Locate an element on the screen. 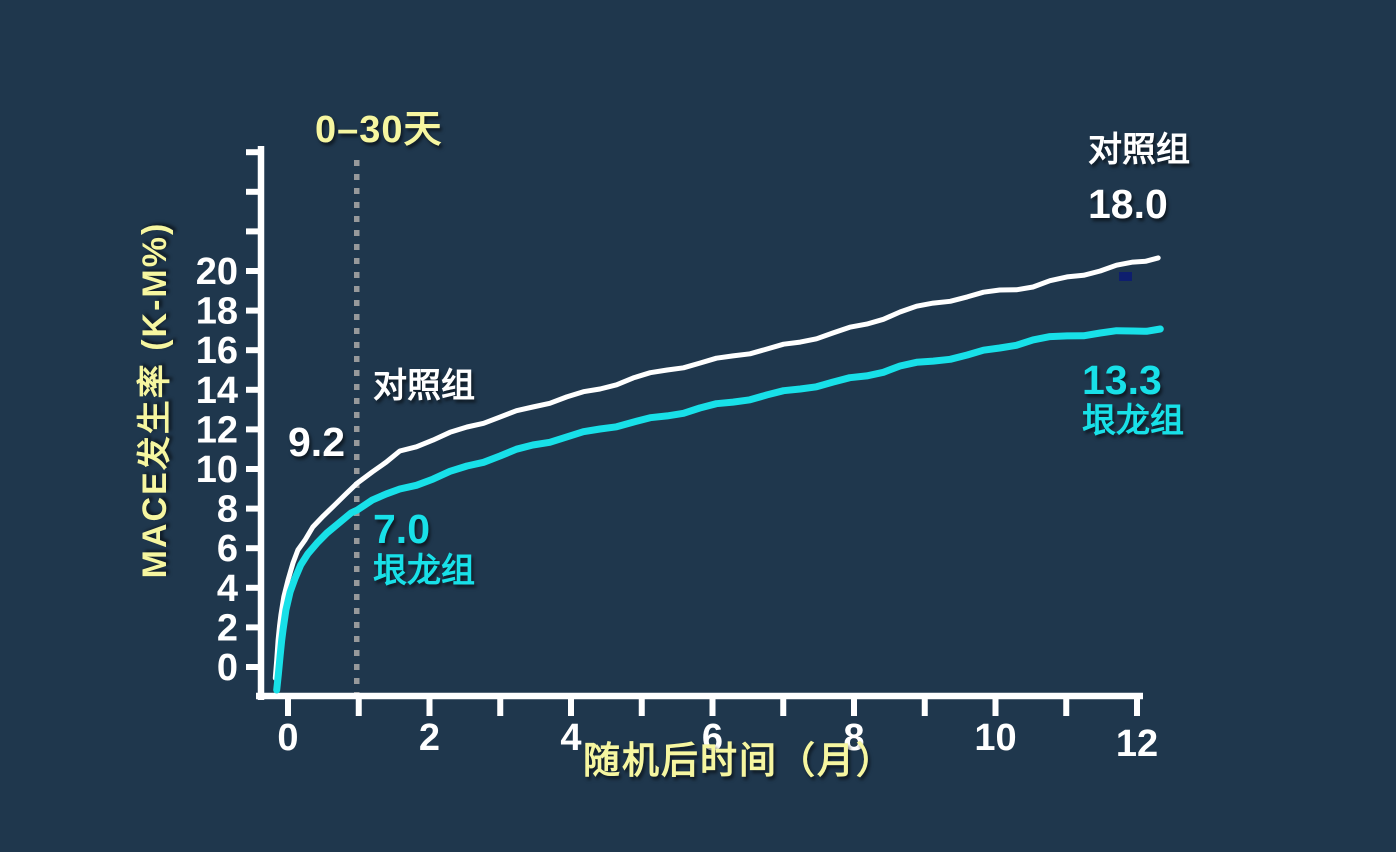 This screenshot has width=1396, height=852. control-group-mid-label: 对照组 is located at coordinates (424, 386).